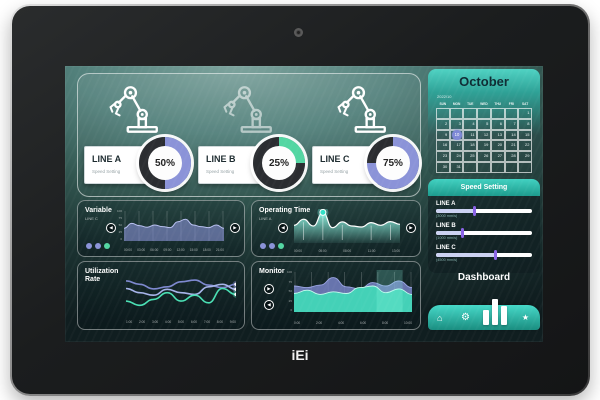 The width and height of the screenshot is (600, 400). What do you see at coordinates (470, 135) in the screenshot?
I see `calendar-day: 11` at bounding box center [470, 135].